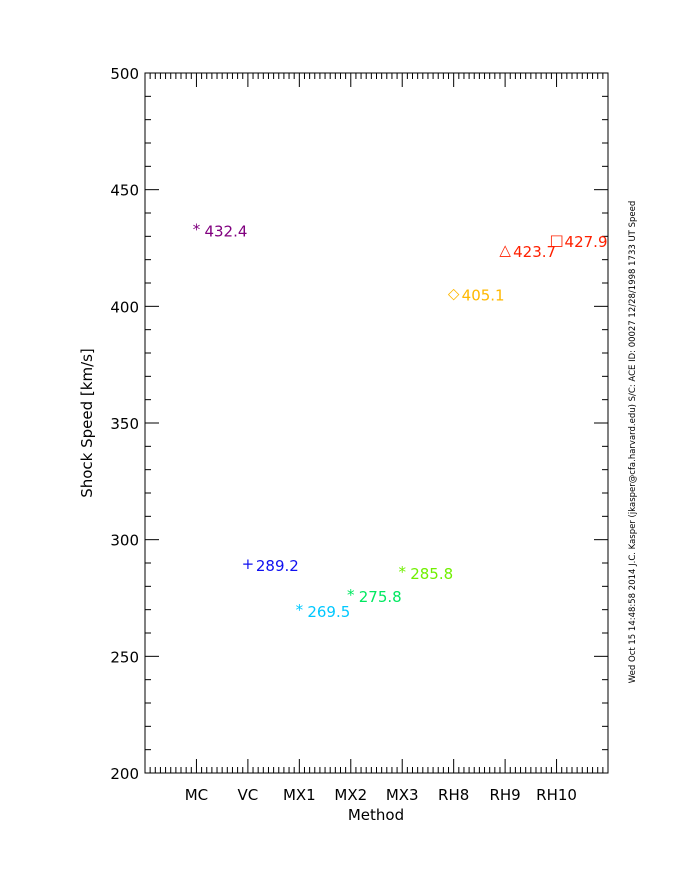  I want to click on data-point-marker: ◇, so click(454, 293).